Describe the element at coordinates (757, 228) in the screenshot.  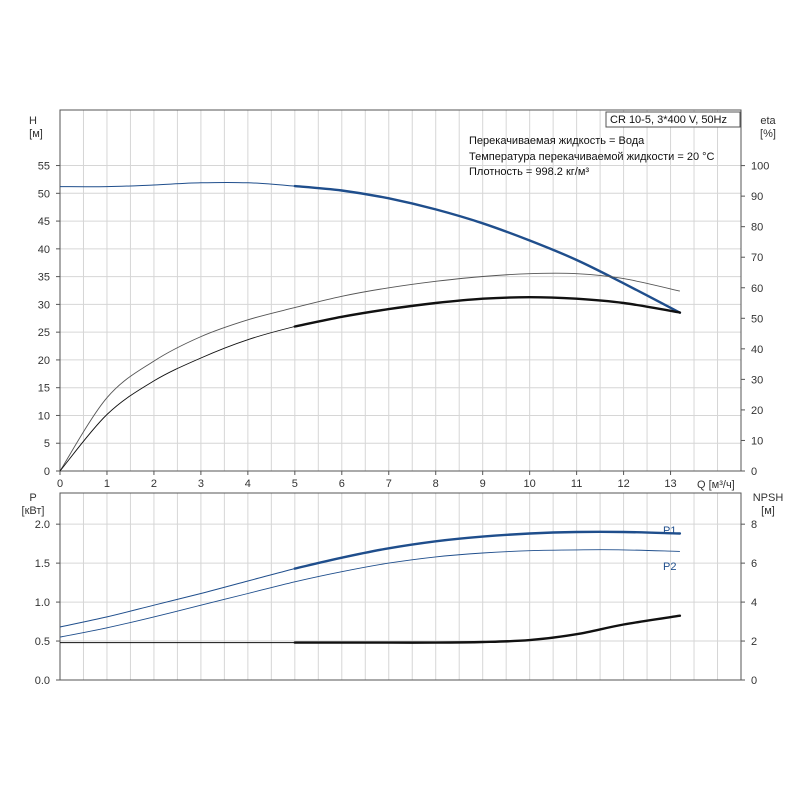
I see `eta-tick-label: 80` at that location.